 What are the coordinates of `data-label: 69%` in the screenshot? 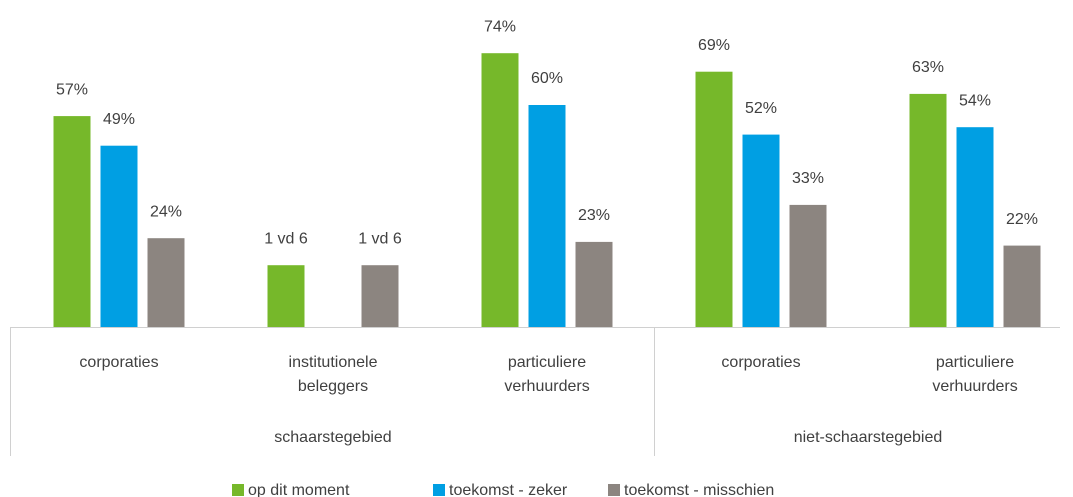 It's located at (714, 45).